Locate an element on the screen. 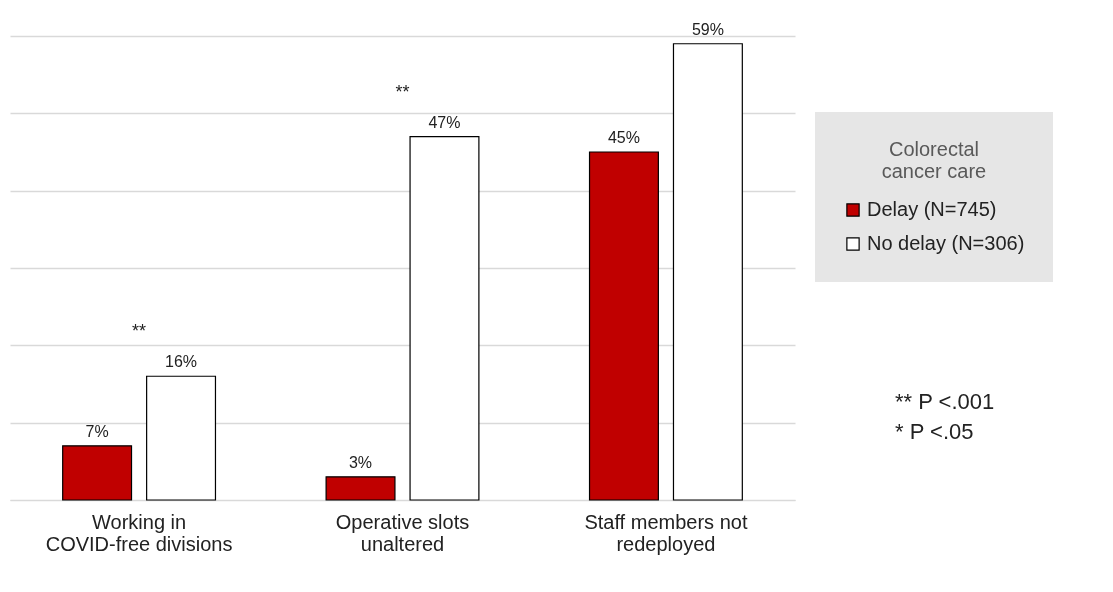  x-tick-label: Working in COVID-free divisions is located at coordinates (139, 532).